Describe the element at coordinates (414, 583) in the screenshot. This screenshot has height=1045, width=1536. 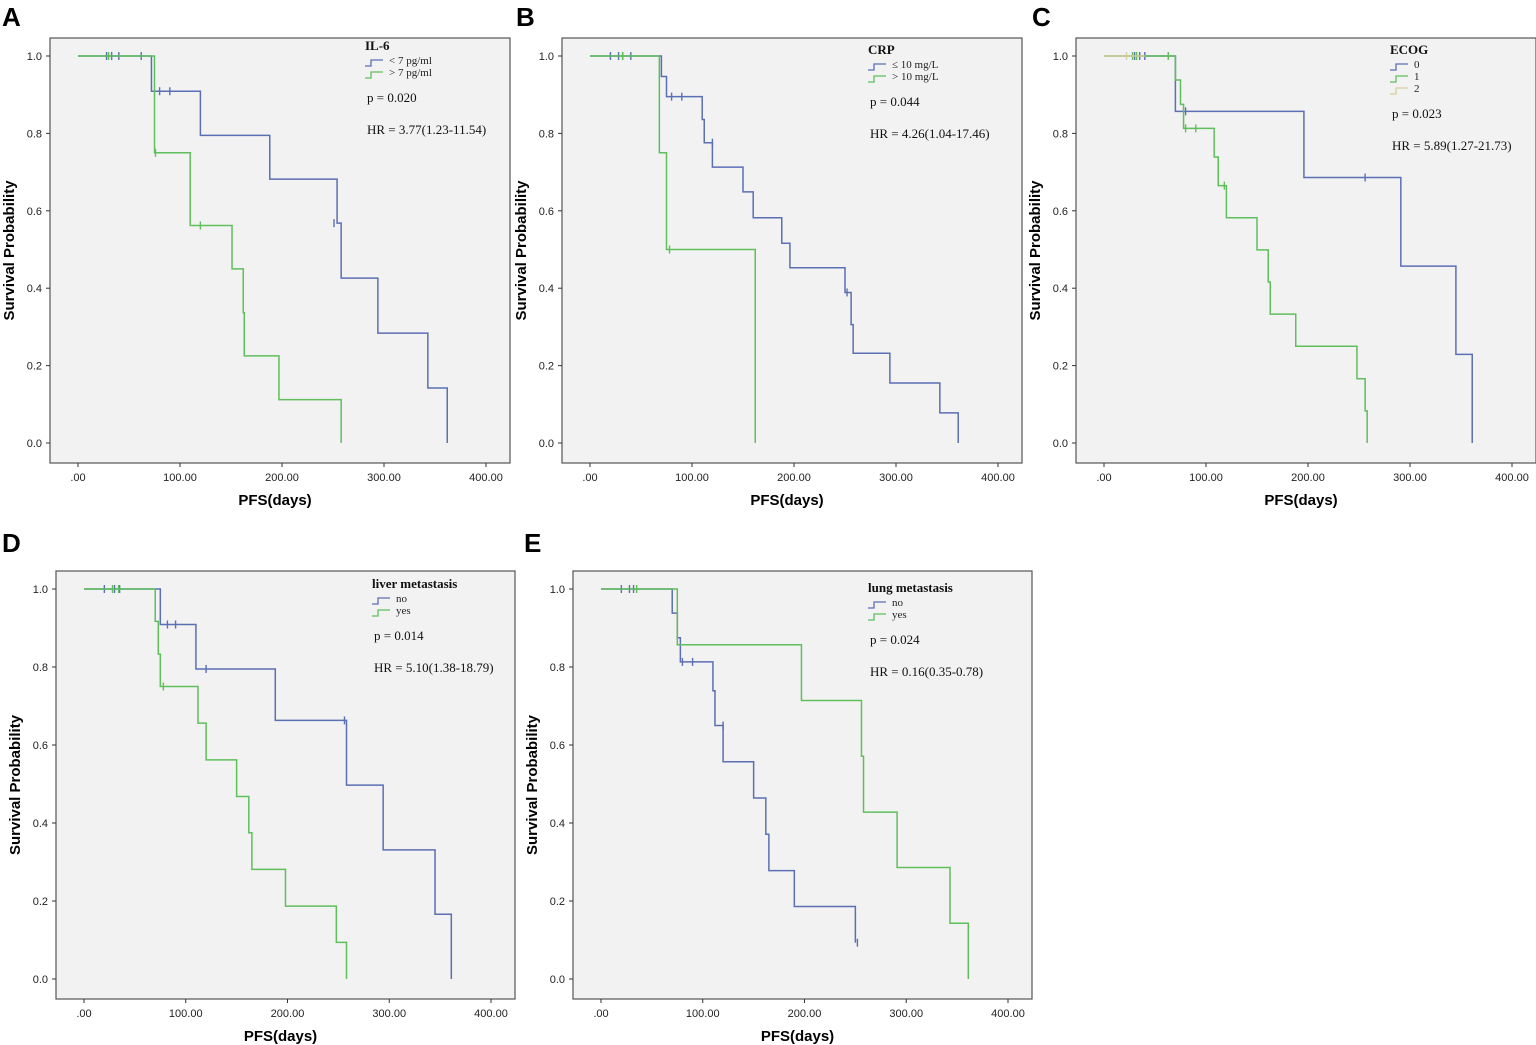
I see `legend-title: liver metastasis` at that location.